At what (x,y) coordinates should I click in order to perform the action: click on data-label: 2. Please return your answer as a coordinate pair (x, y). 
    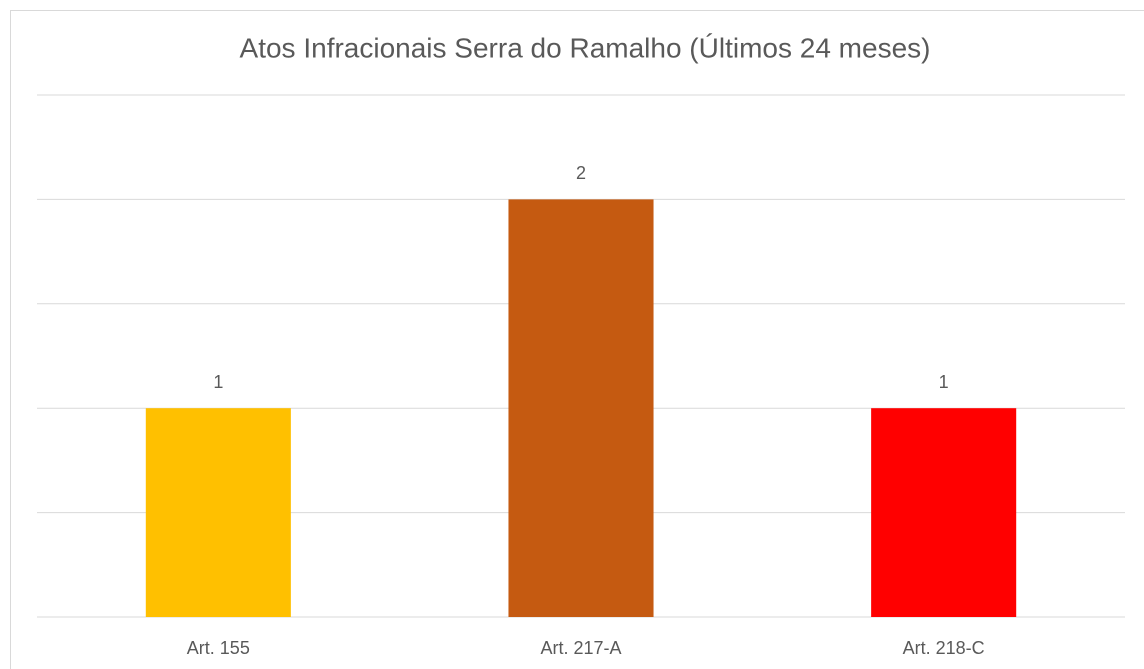
    Looking at the image, I should click on (581, 173).